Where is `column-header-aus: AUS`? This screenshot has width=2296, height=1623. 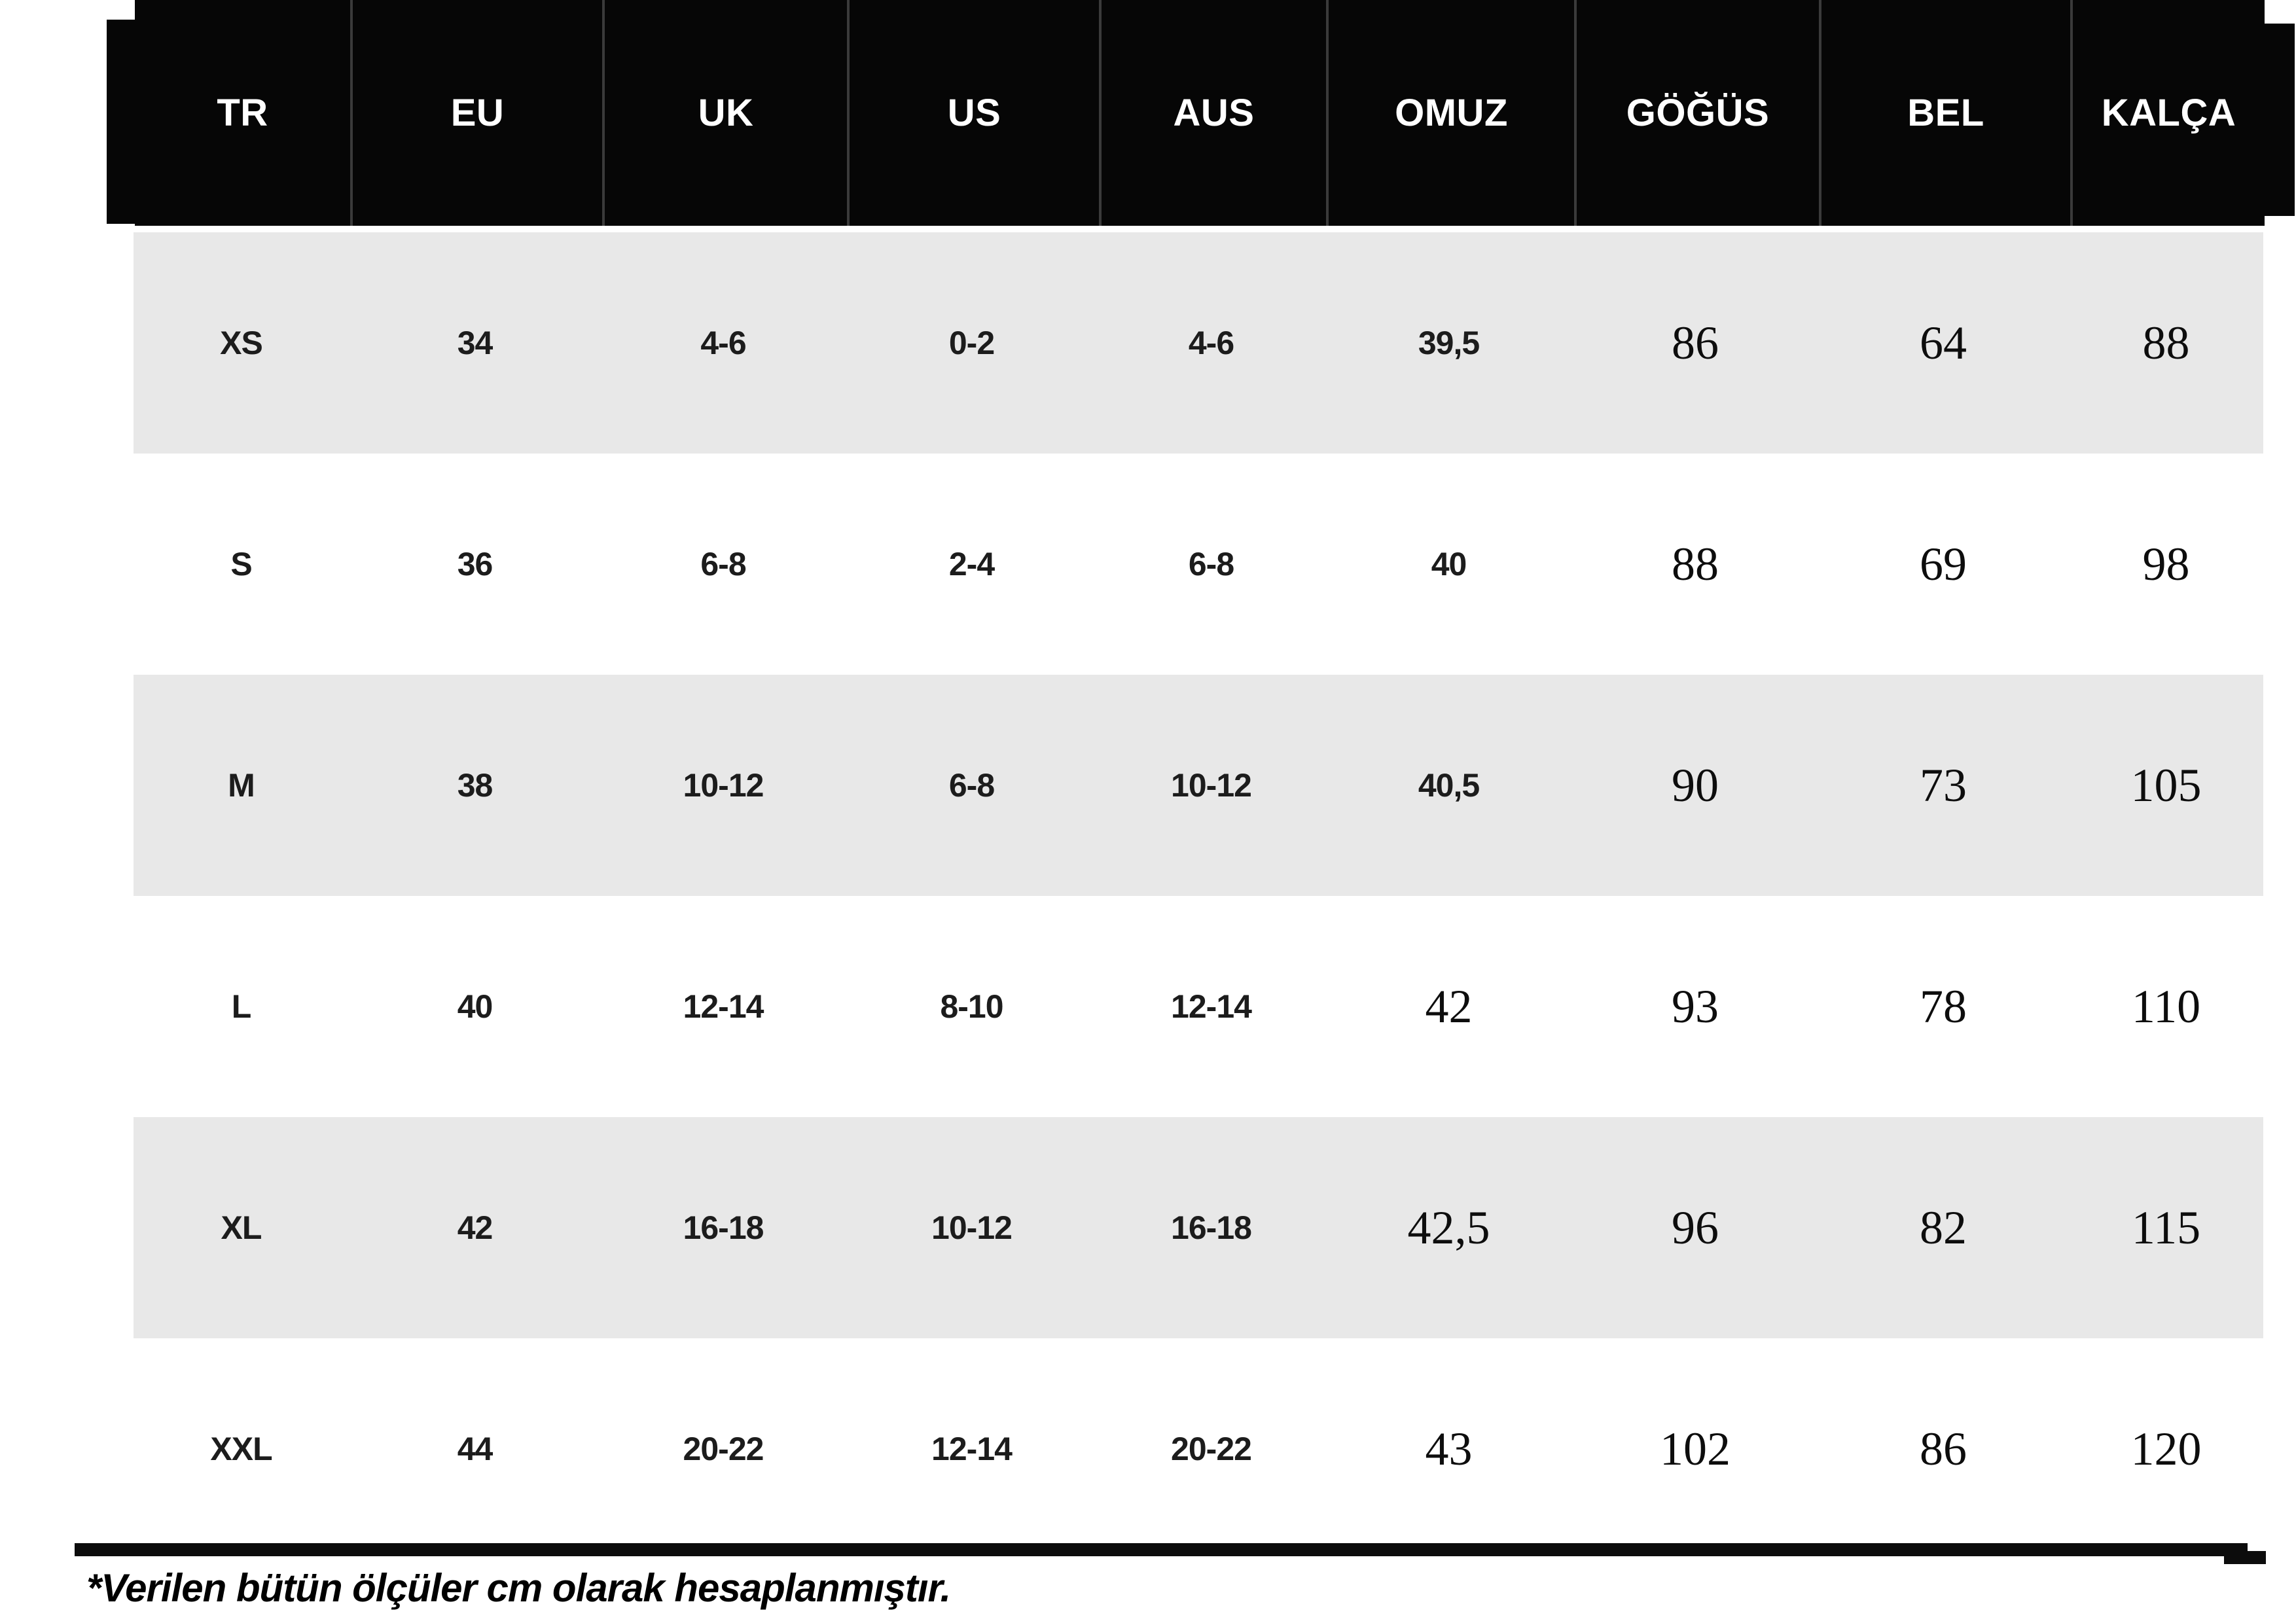 column-header-aus: AUS is located at coordinates (1212, 113).